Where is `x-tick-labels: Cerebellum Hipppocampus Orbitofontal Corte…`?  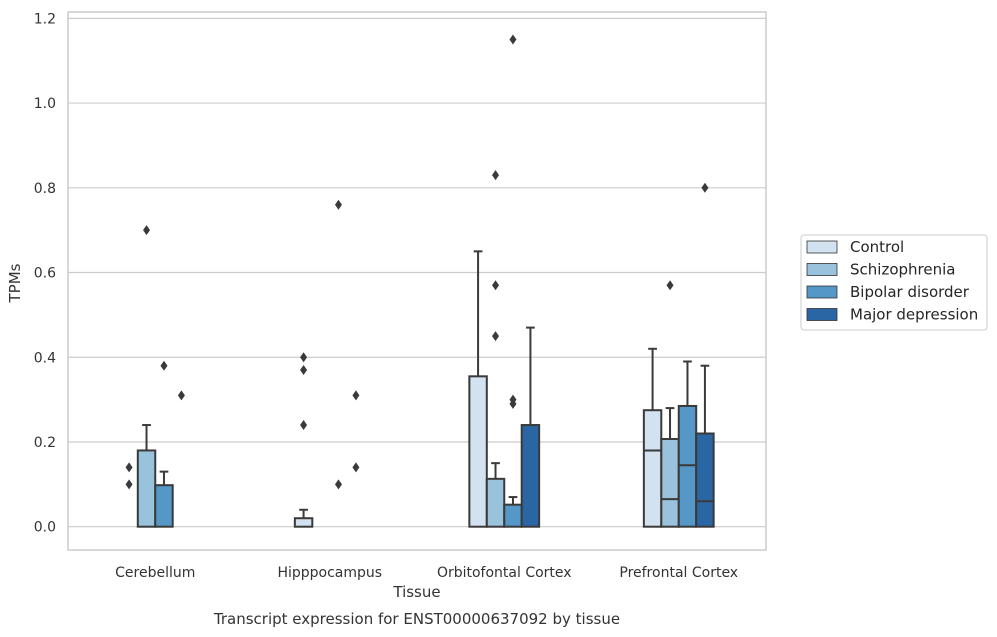 x-tick-labels: Cerebellum Hipppocampus Orbitofontal Corte… is located at coordinates (426, 573).